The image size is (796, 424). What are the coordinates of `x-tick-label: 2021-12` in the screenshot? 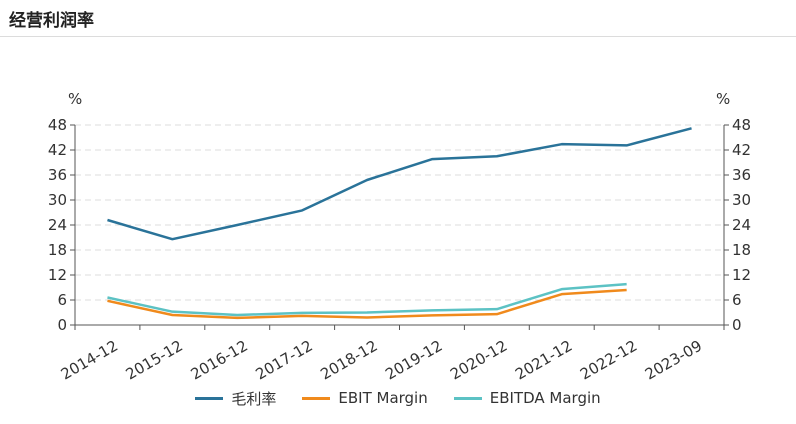 It's located at (543, 358).